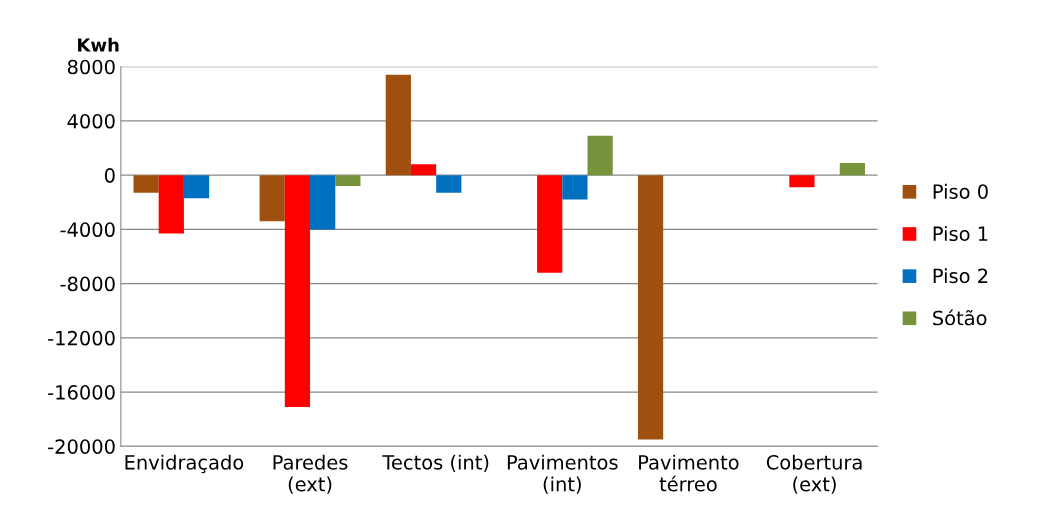 The image size is (1051, 513). I want to click on y-axis-title: Kwh, so click(98, 44).